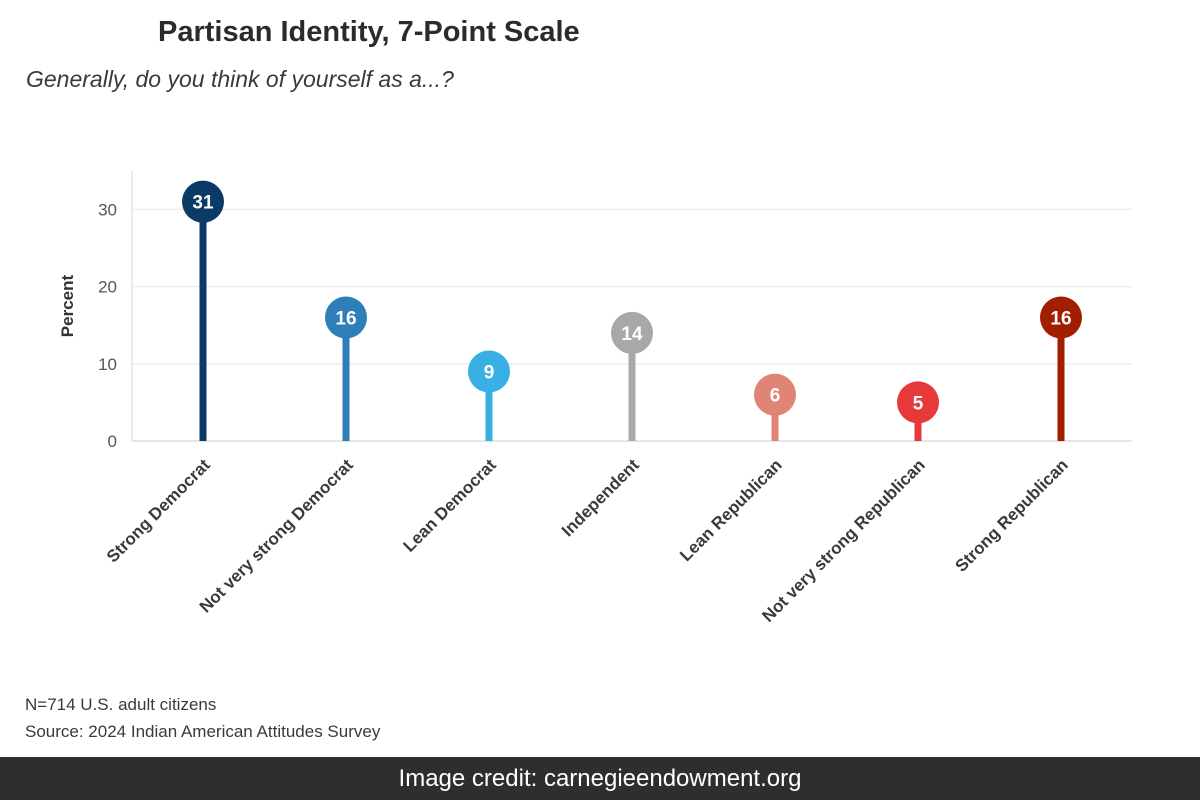 The image size is (1200, 800). I want to click on x-tick-label: Lean Republican, so click(731, 510).